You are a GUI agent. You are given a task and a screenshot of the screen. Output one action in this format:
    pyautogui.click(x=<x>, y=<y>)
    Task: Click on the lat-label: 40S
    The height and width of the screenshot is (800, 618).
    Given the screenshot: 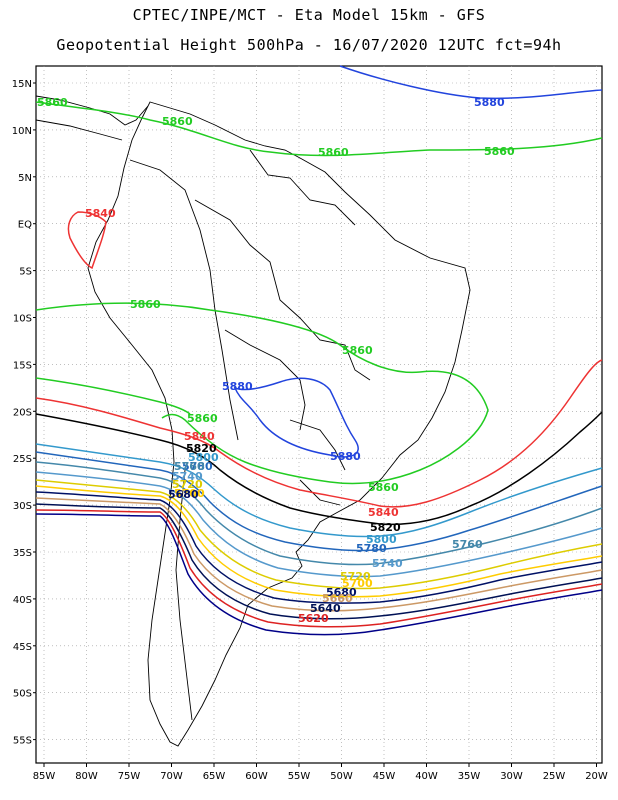 What is the action you would take?
    pyautogui.click(x=22, y=600)
    